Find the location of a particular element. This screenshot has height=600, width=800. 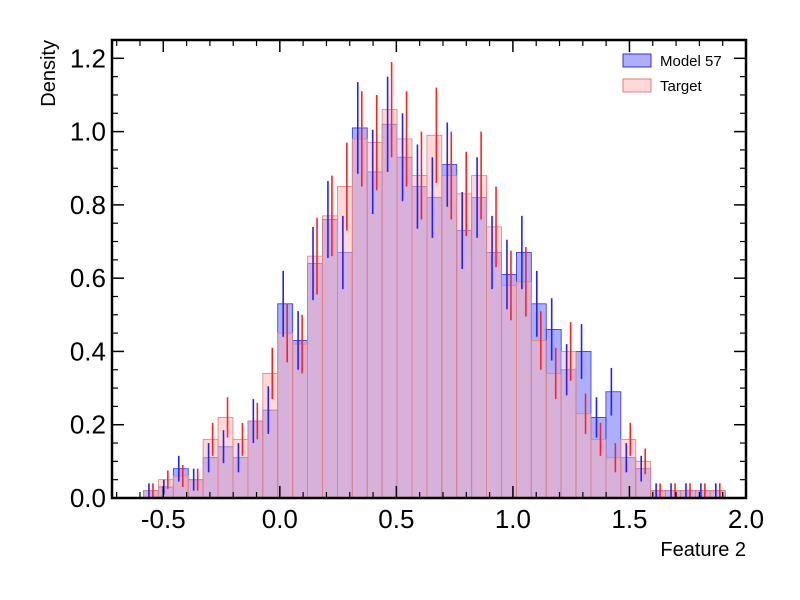

legend-label-target: Target is located at coordinates (681, 86).